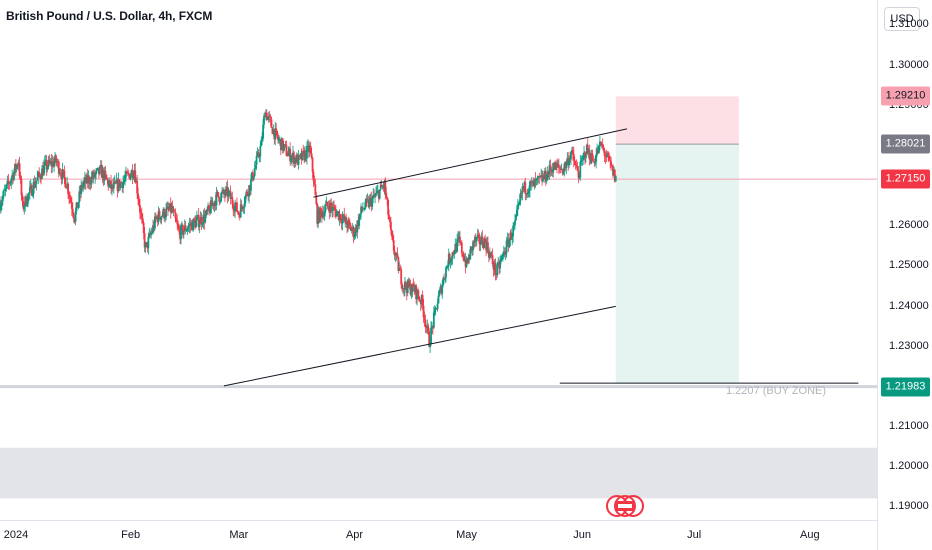 The image size is (932, 550). I want to click on tradingview-logo-icon, so click(625, 506).